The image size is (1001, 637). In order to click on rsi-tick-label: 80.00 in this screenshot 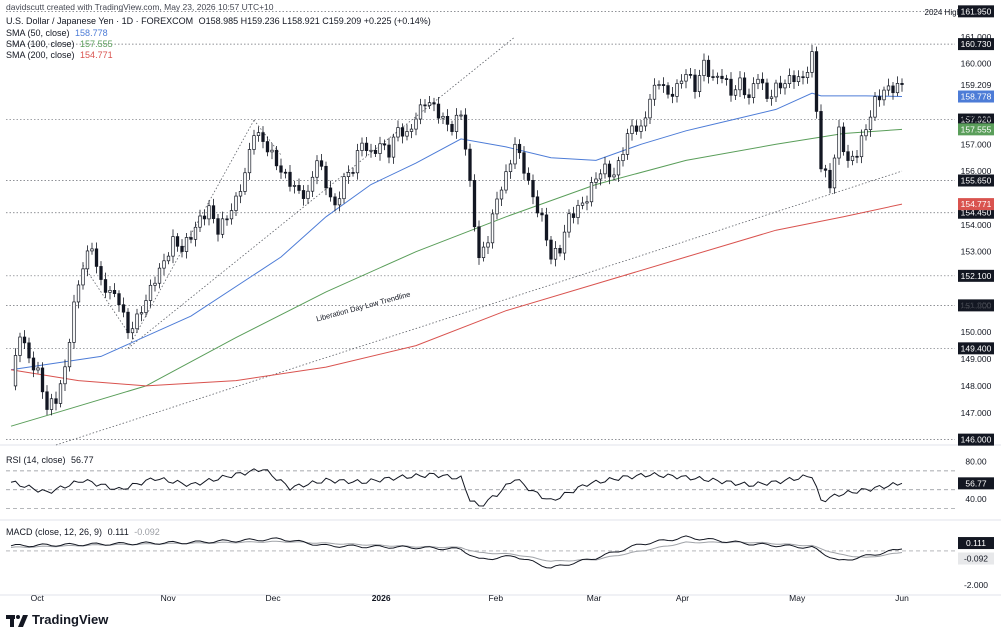, I will do `click(976, 461)`.